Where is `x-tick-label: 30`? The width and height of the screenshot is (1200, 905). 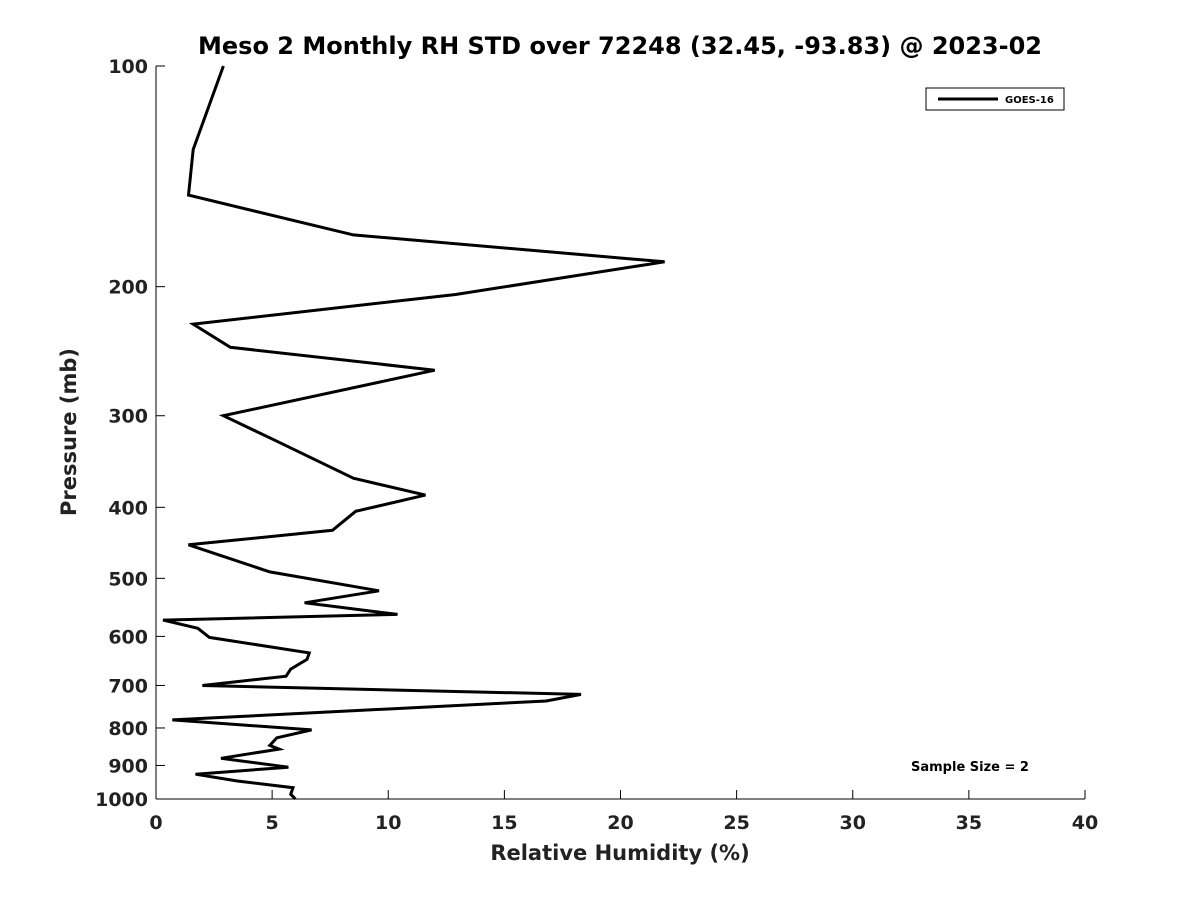
x-tick-label: 30 is located at coordinates (853, 823).